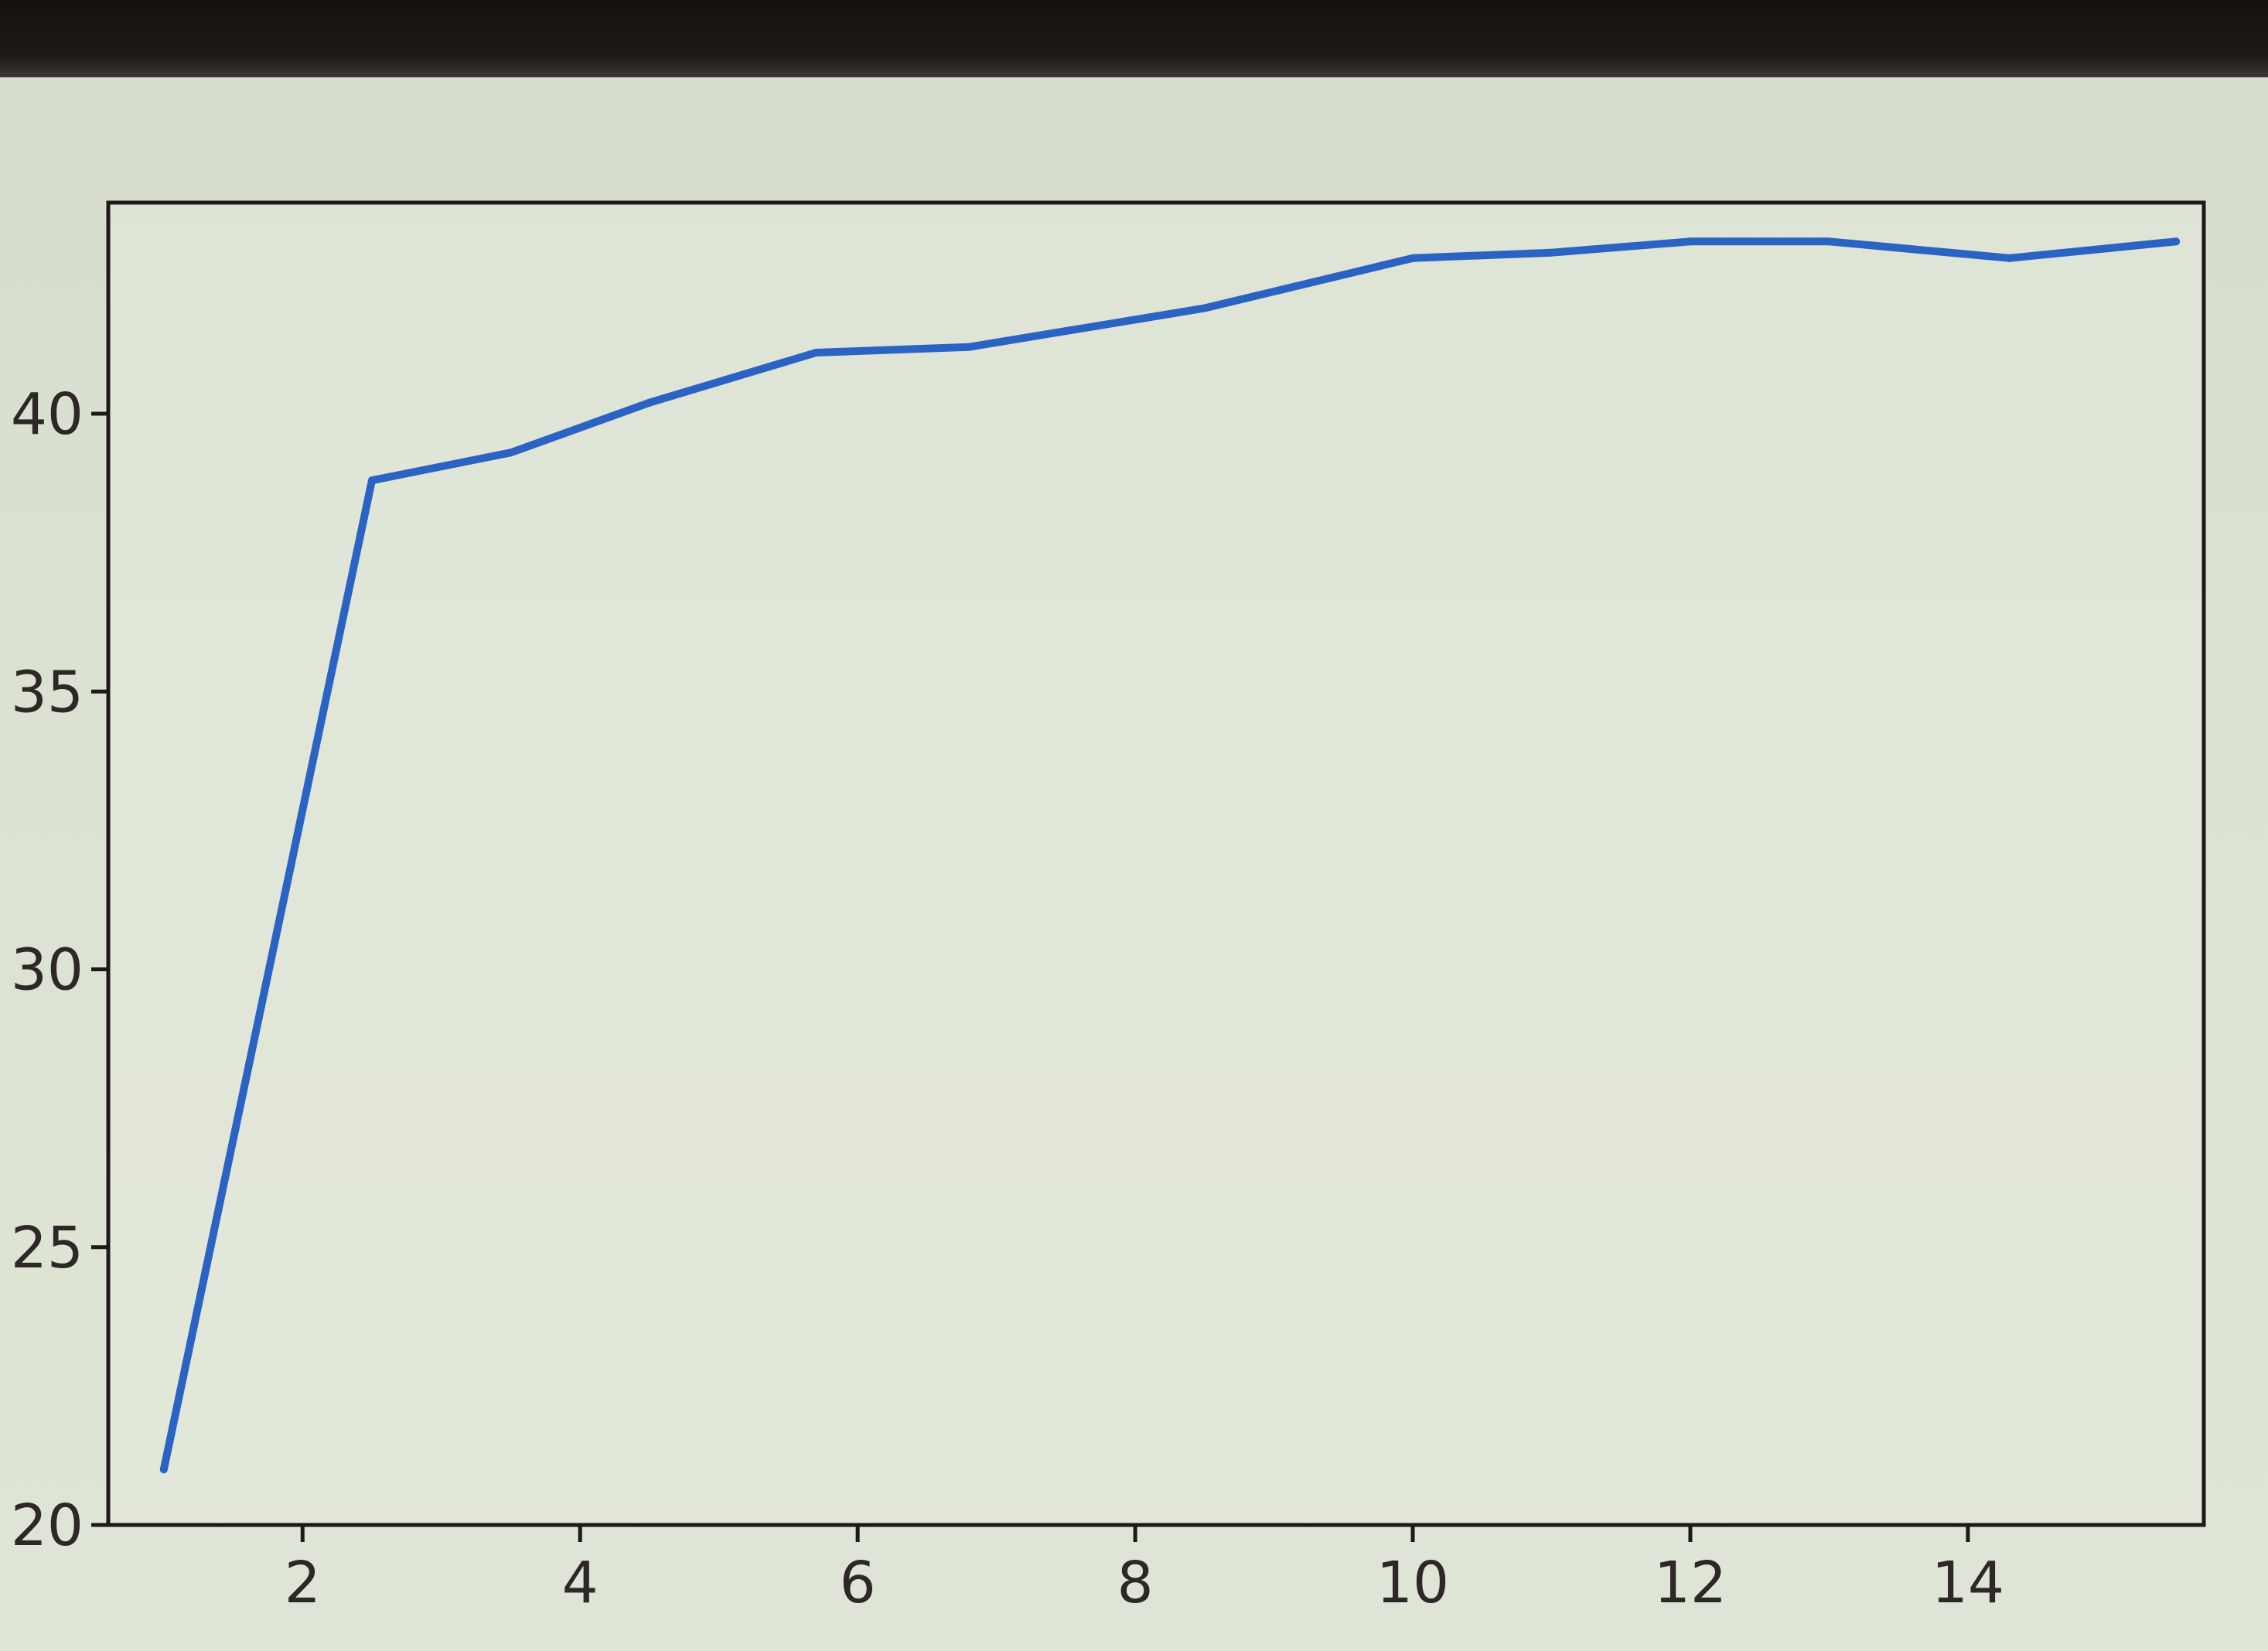  Describe the element at coordinates (47, 1248) in the screenshot. I see `y-tick-label: 25` at that location.